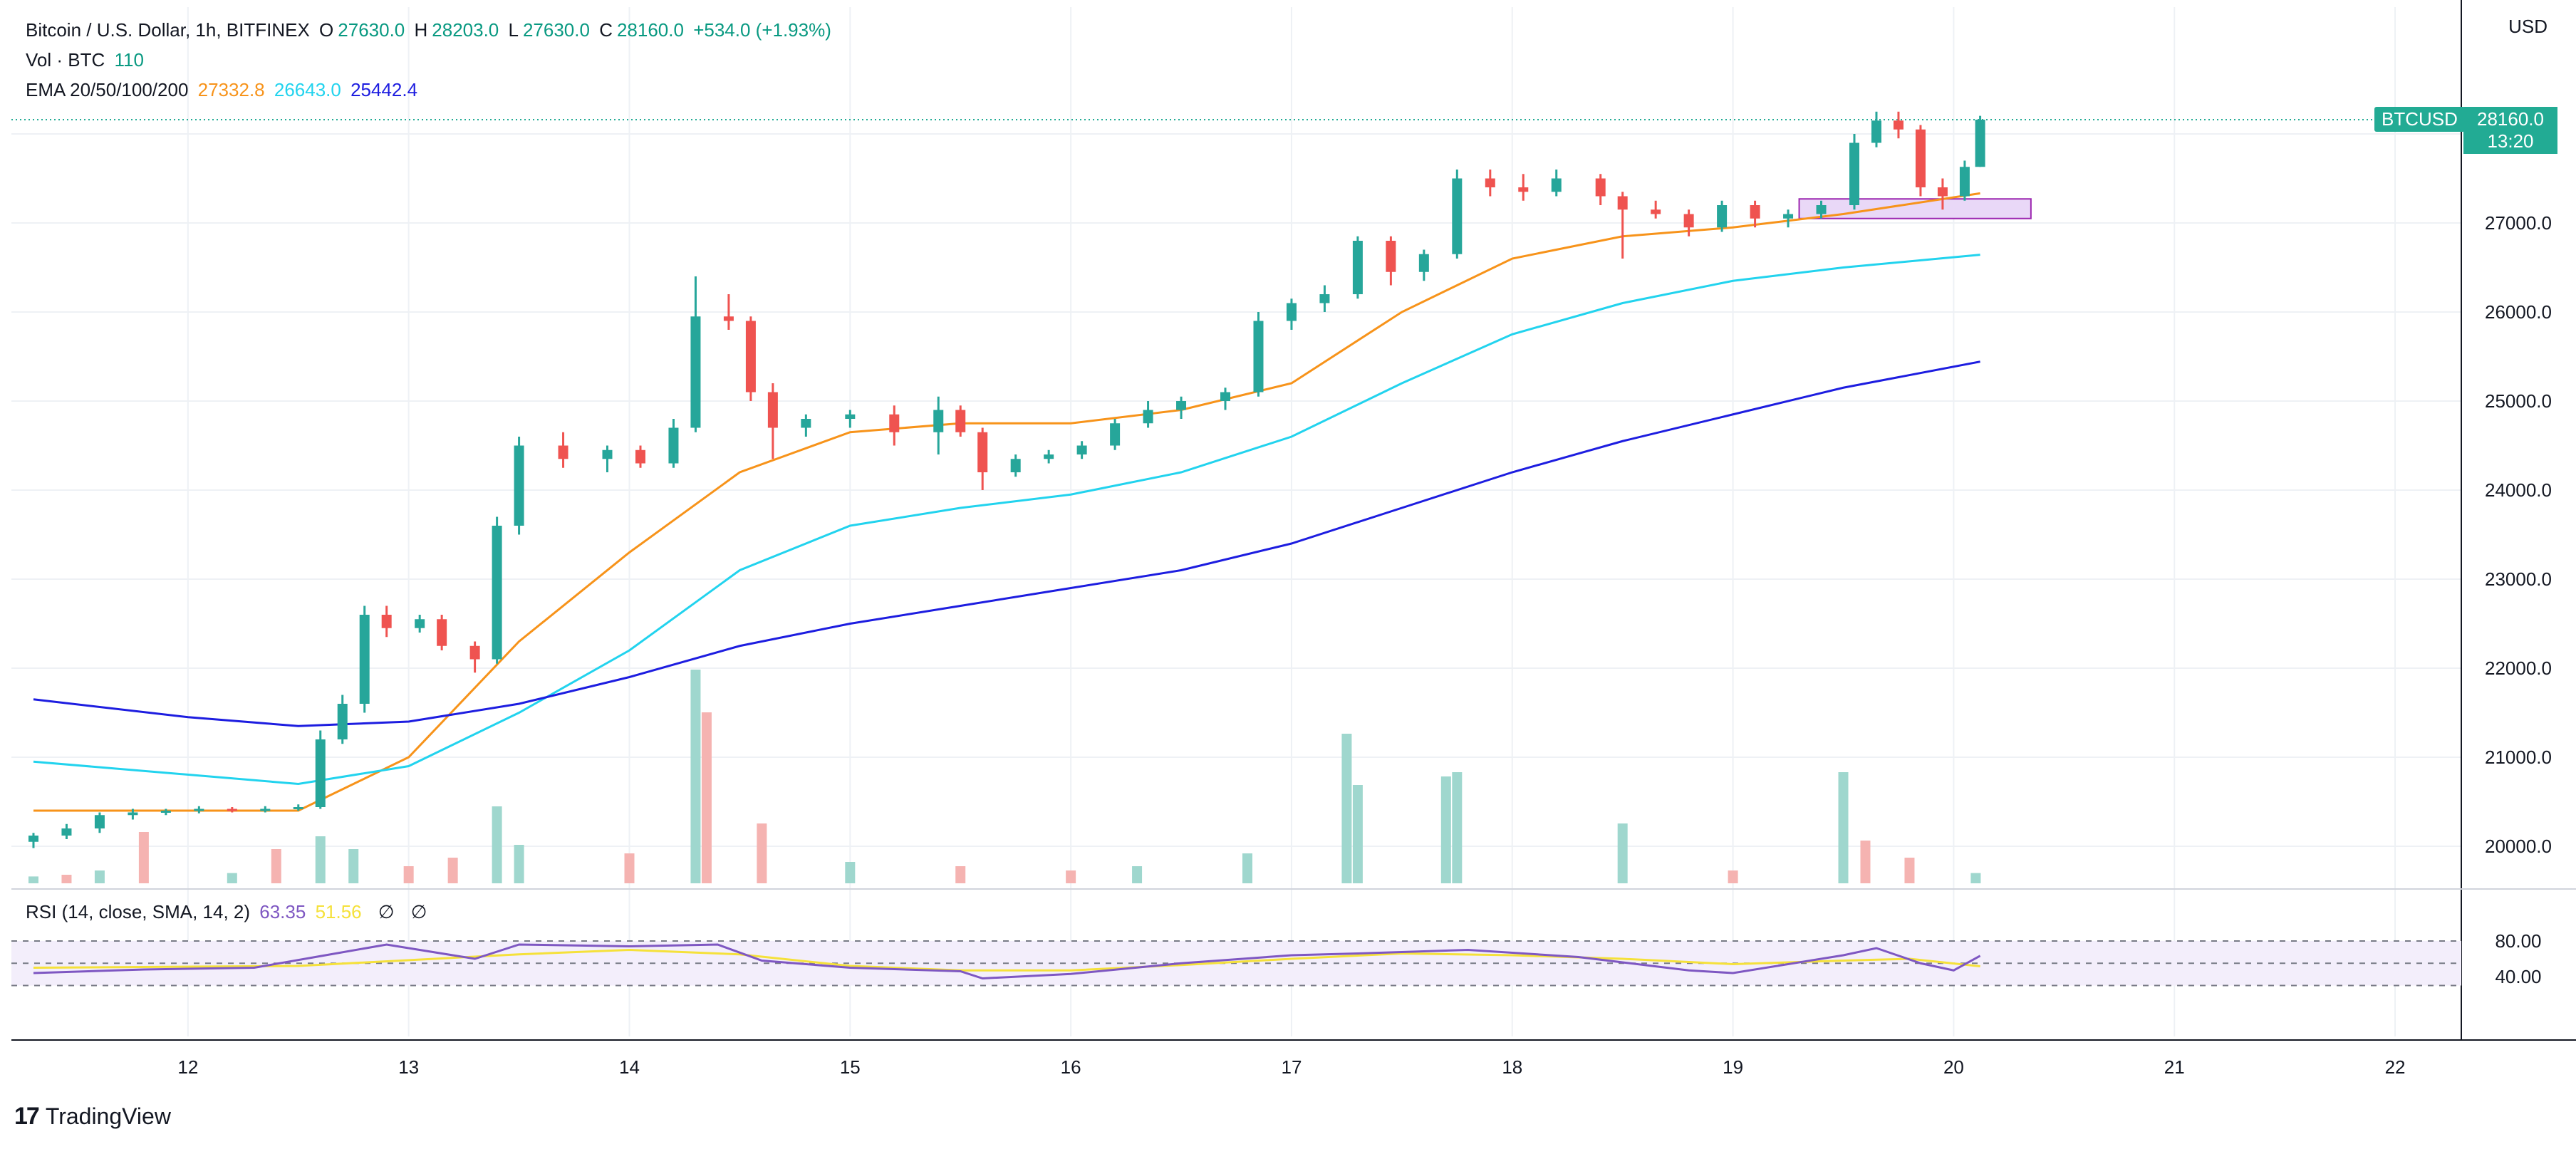  What do you see at coordinates (129, 60) in the screenshot?
I see `volume-value: 110` at bounding box center [129, 60].